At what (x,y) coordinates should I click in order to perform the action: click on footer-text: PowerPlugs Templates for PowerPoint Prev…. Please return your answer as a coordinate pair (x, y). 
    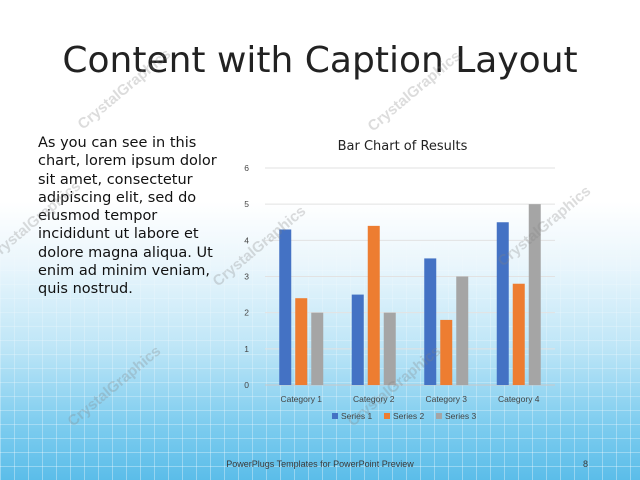
    Looking at the image, I should click on (320, 464).